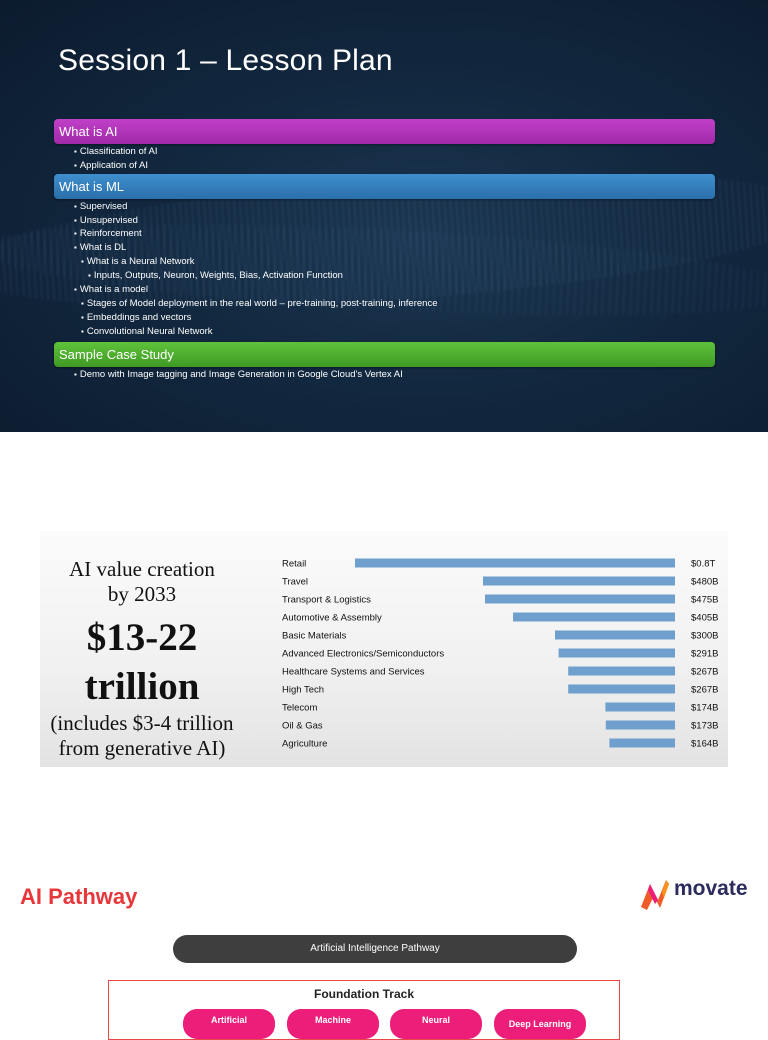 This screenshot has height=1040, width=768. I want to click on pathway-label-pill: Artificial Intelligence Pathway, so click(375, 949).